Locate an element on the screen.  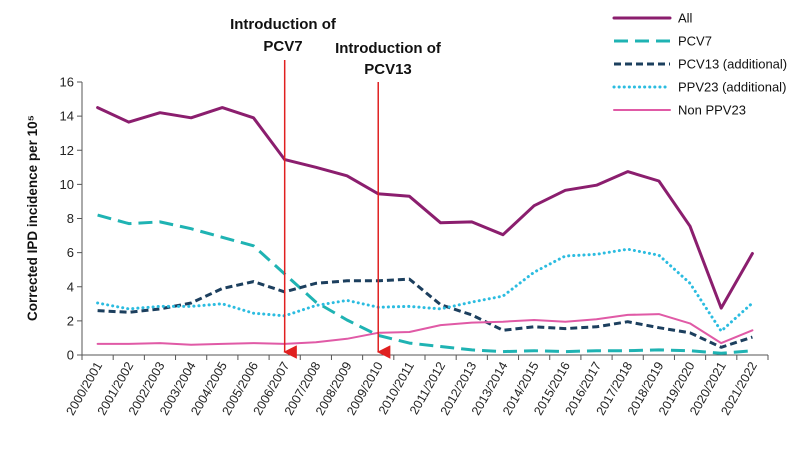
y-tick-label: 4 is located at coordinates (70, 286).